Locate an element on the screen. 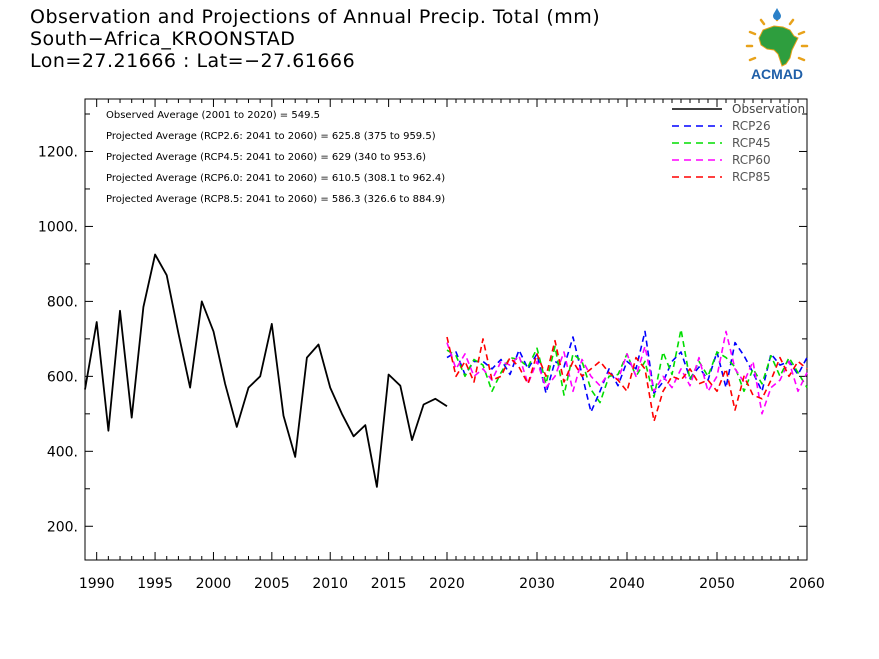  x-tick-label: 2050 is located at coordinates (717, 584).